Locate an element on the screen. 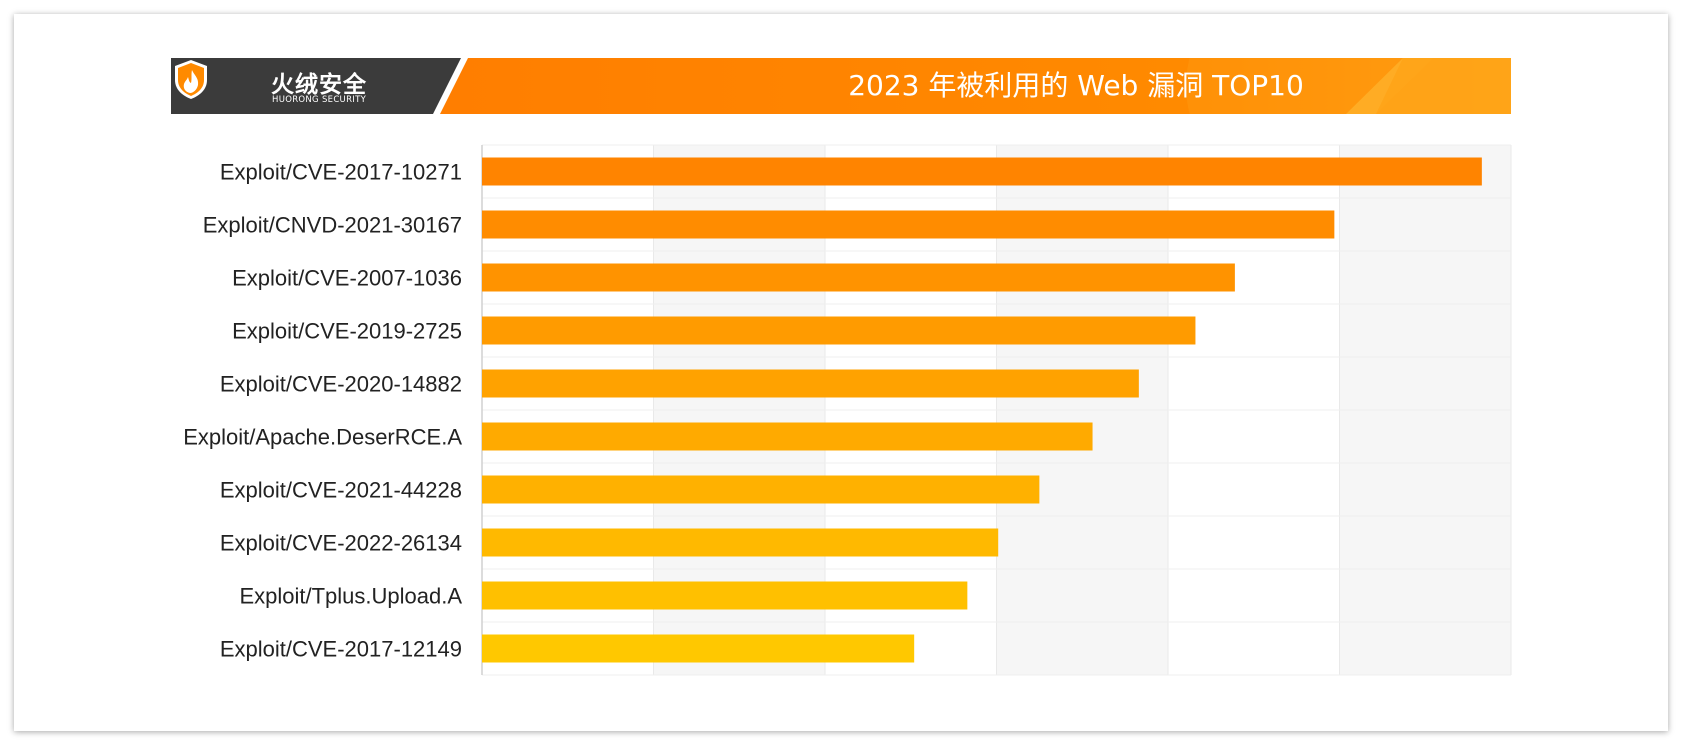  category-label: Exploit/CVE-2022-26134 is located at coordinates (341, 543).